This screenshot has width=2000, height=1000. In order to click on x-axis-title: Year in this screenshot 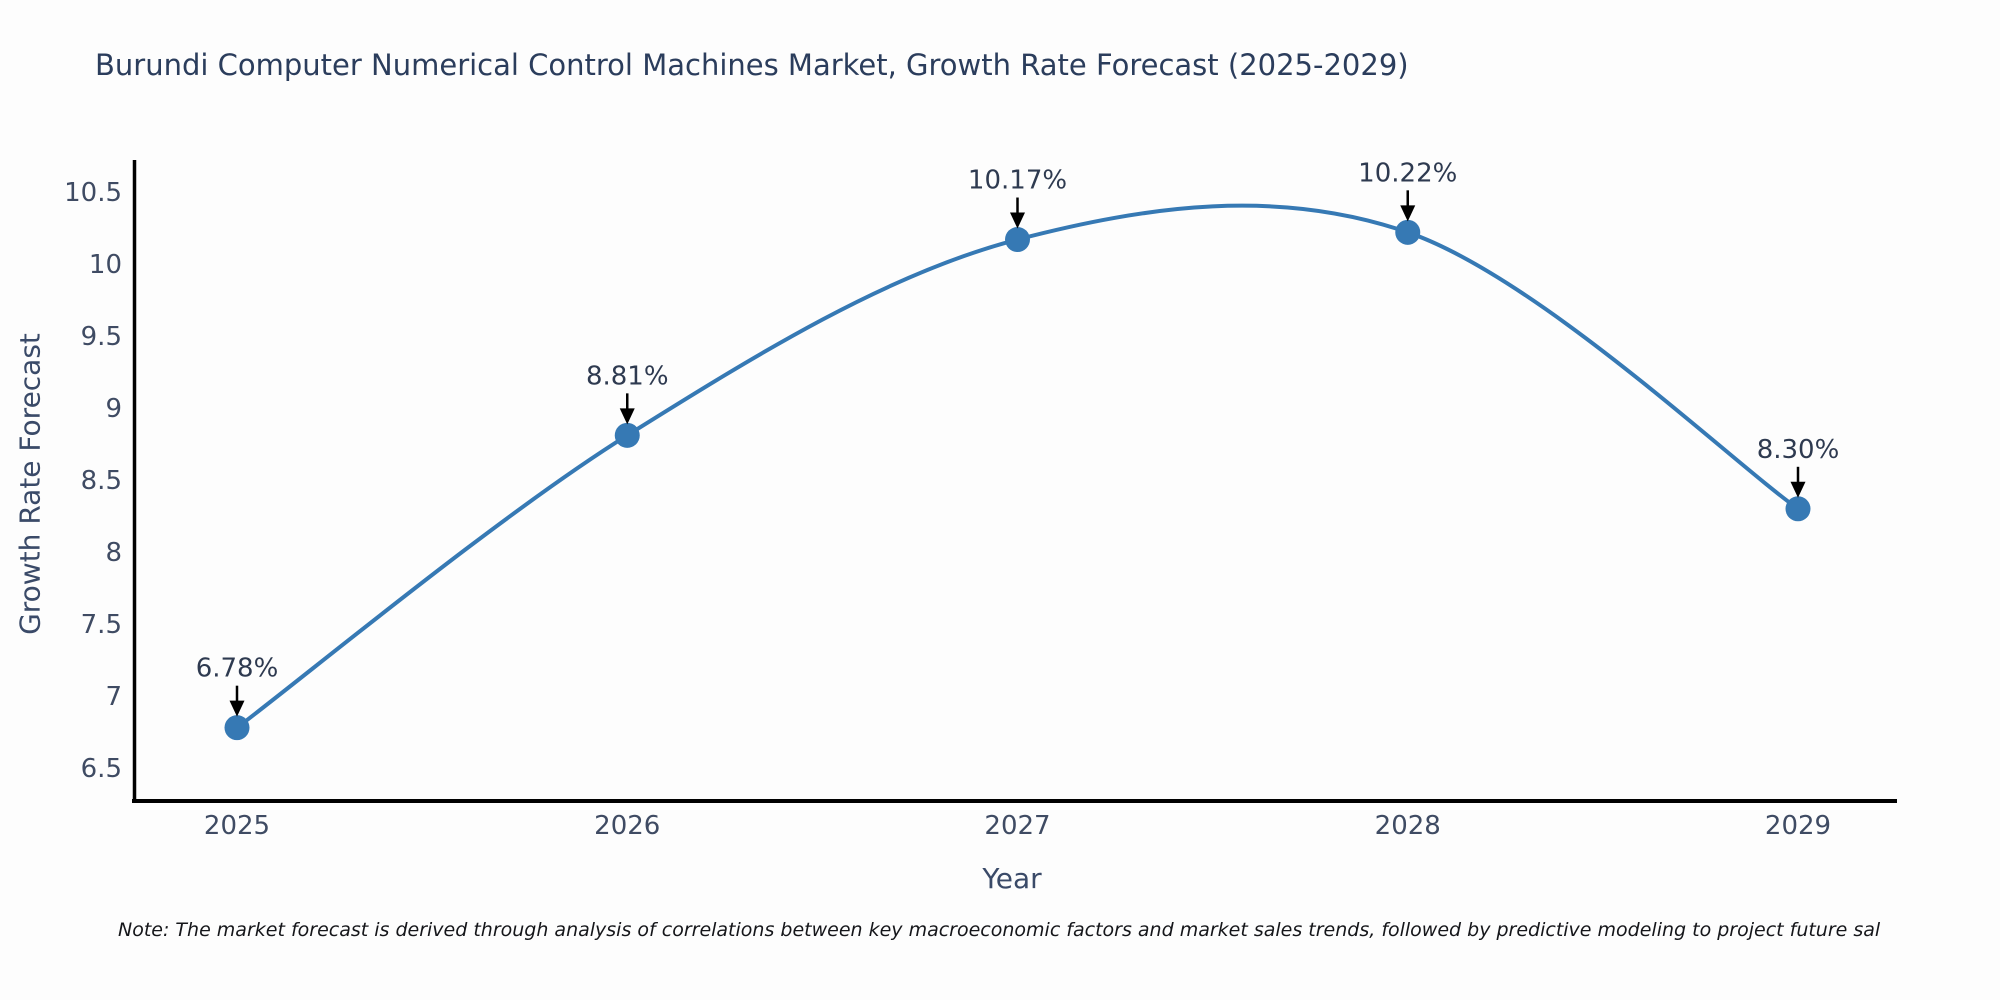, I will do `click(1012, 878)`.